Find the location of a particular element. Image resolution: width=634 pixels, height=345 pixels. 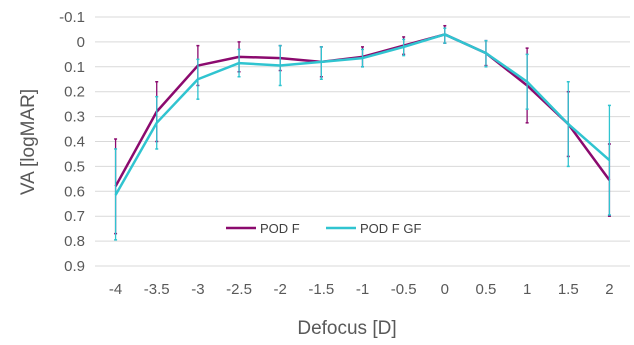

x-axis-title: Defocus [D] is located at coordinates (346, 328).